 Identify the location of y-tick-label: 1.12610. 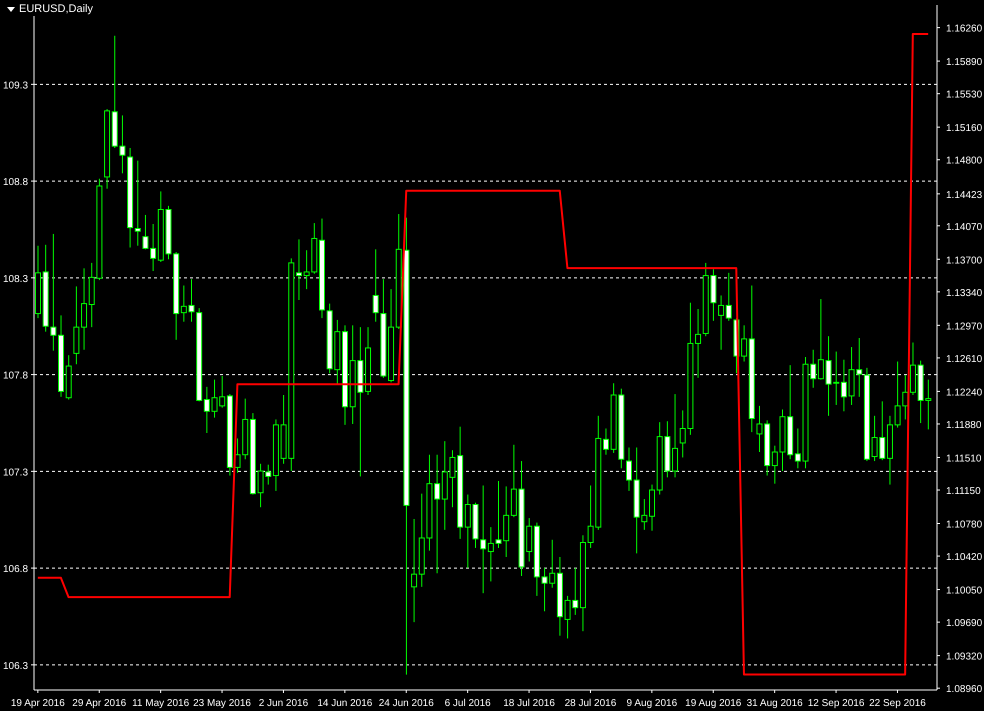
(964, 359).